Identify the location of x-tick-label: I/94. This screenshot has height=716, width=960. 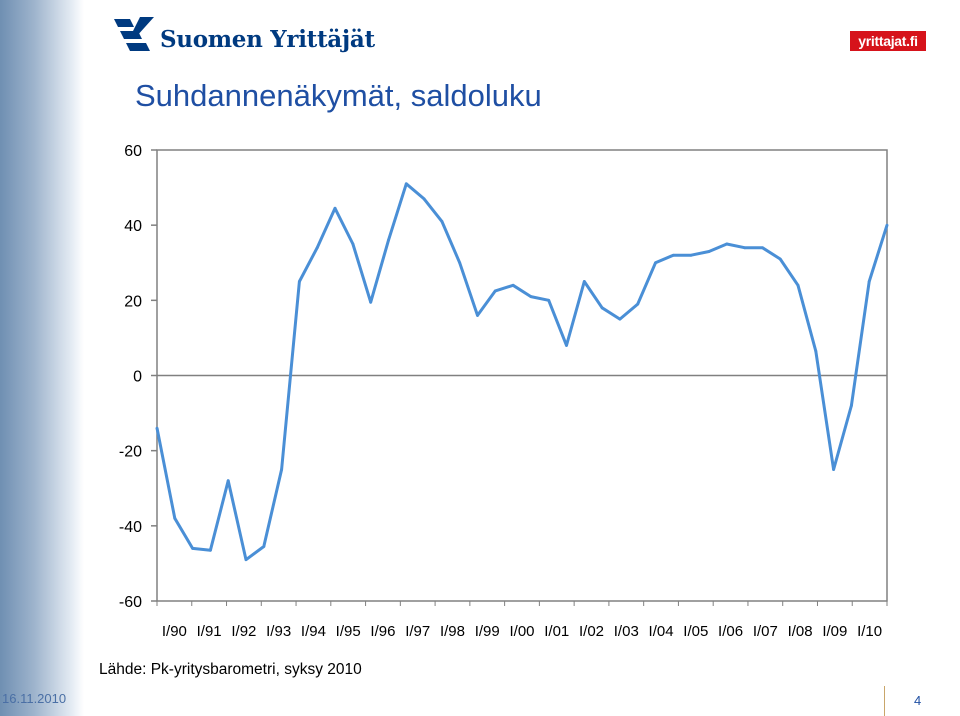
(313, 631).